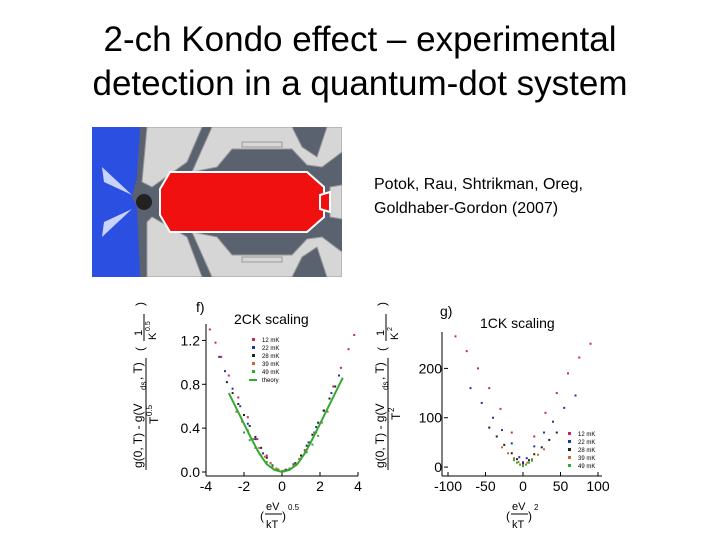  What do you see at coordinates (360, 83) in the screenshot?
I see `title-line-2: detection in a quantum-dot system` at bounding box center [360, 83].